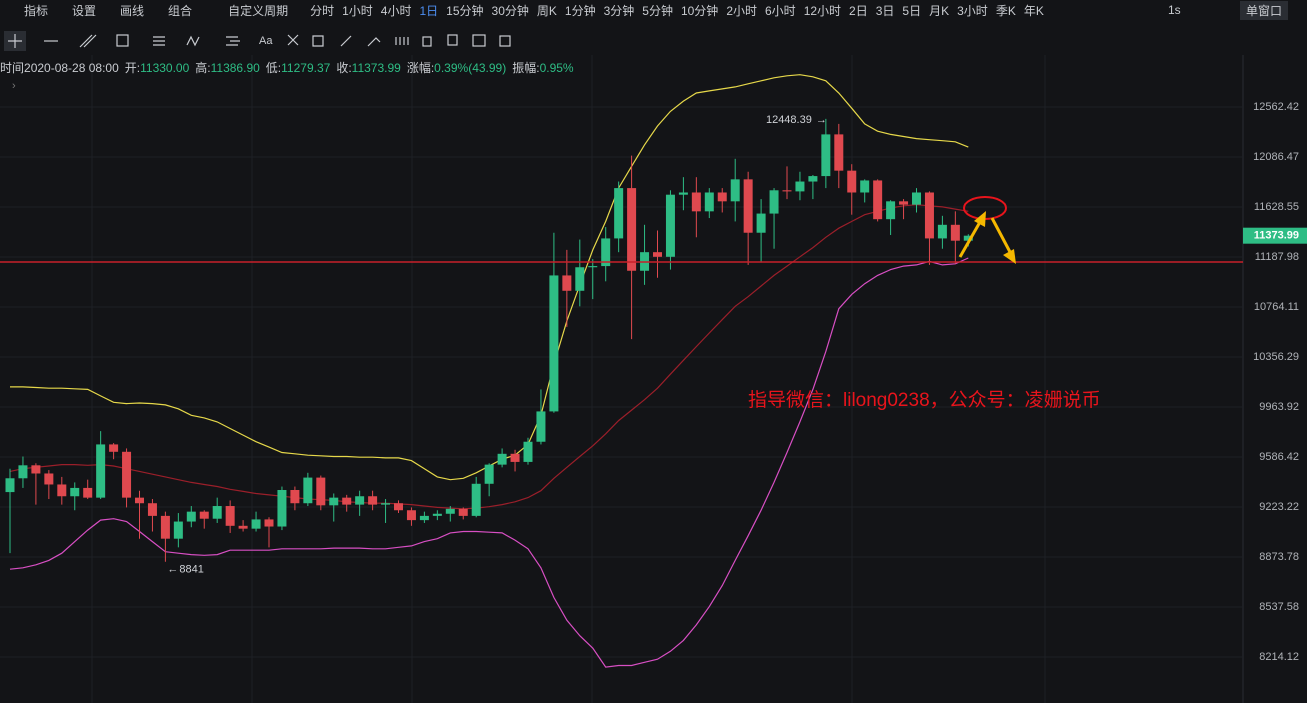 This screenshot has height=703, width=1307. What do you see at coordinates (165, 68) in the screenshot?
I see `info-value: 11330.00` at bounding box center [165, 68].